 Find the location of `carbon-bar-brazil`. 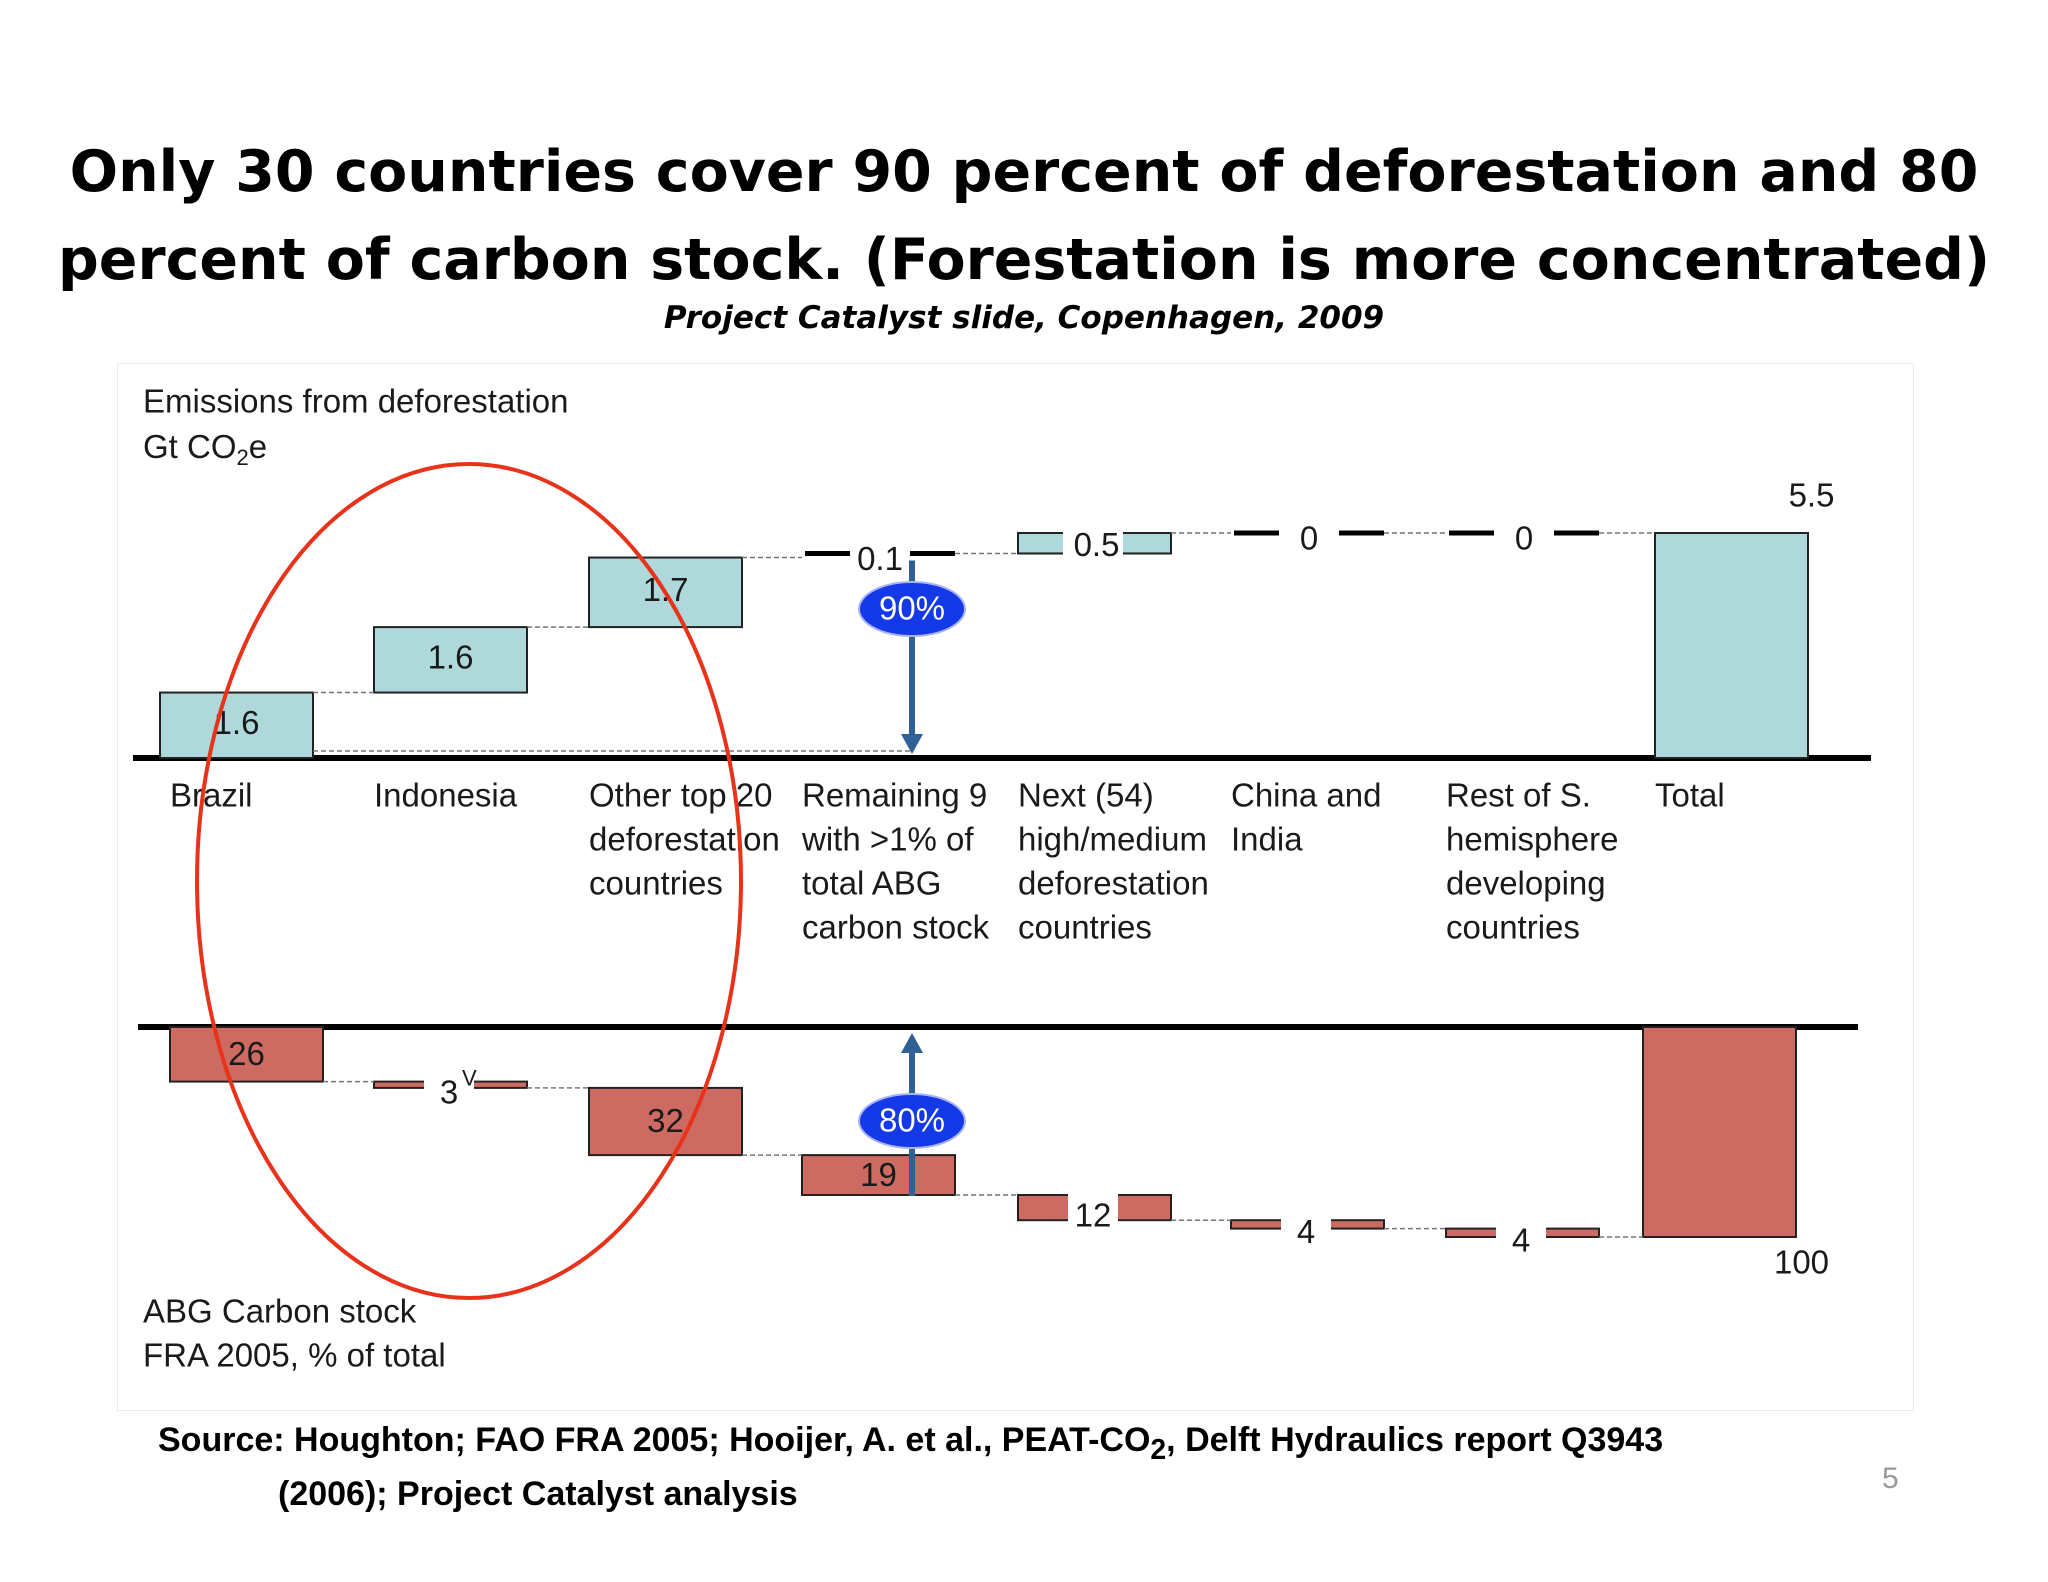

carbon-bar-brazil is located at coordinates (246, 1054).